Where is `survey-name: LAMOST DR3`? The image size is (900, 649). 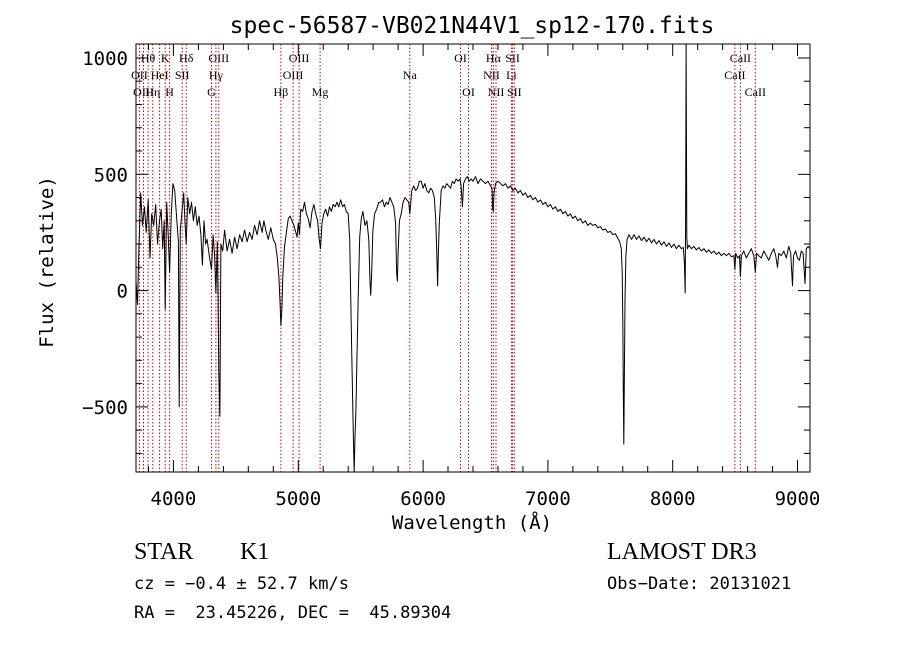 survey-name: LAMOST DR3 is located at coordinates (682, 552).